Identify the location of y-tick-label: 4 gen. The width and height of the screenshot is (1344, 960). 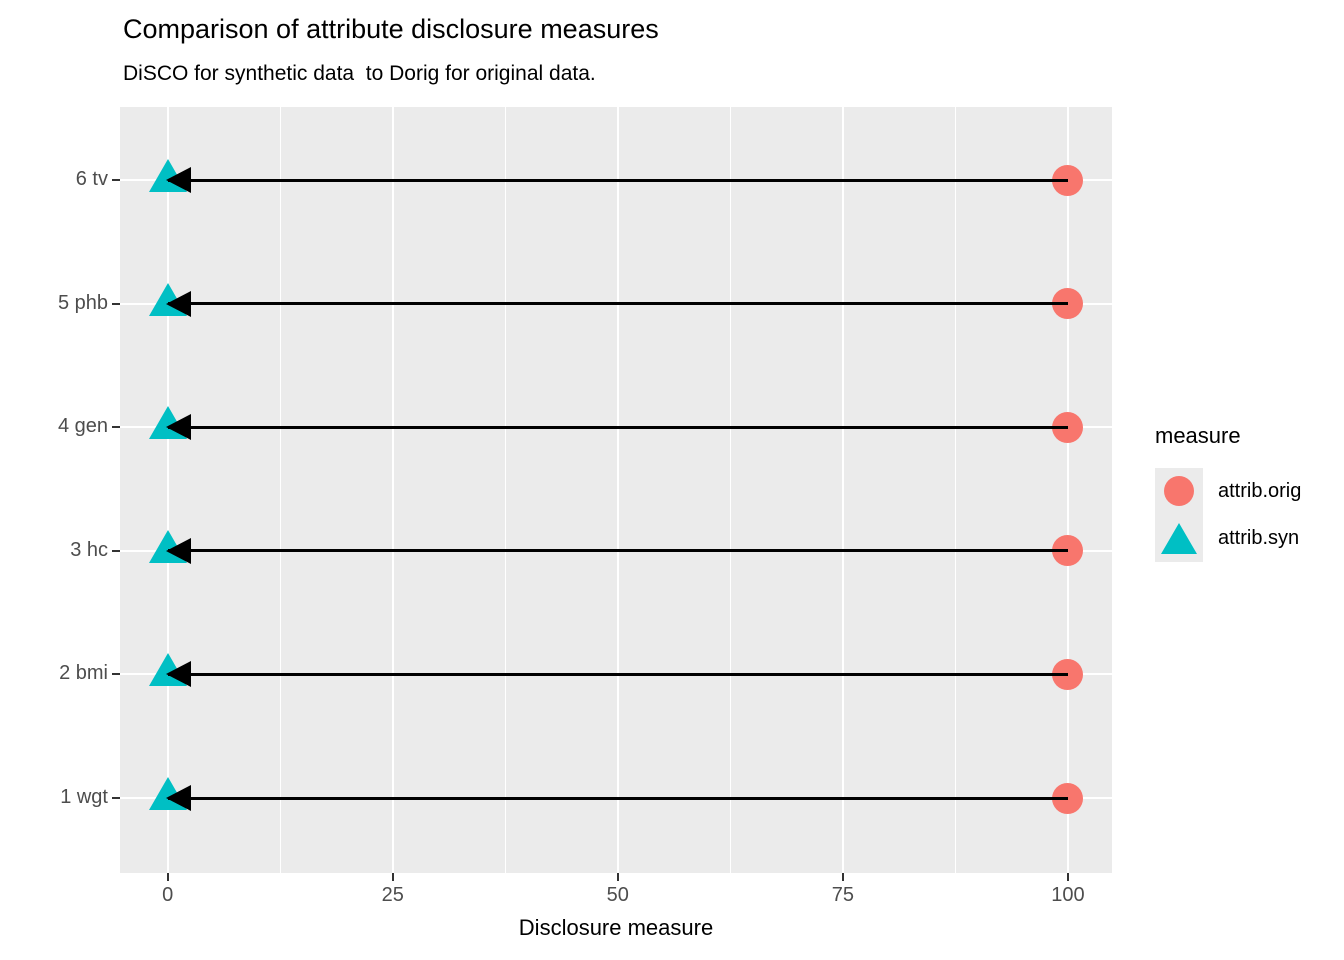
(82, 426).